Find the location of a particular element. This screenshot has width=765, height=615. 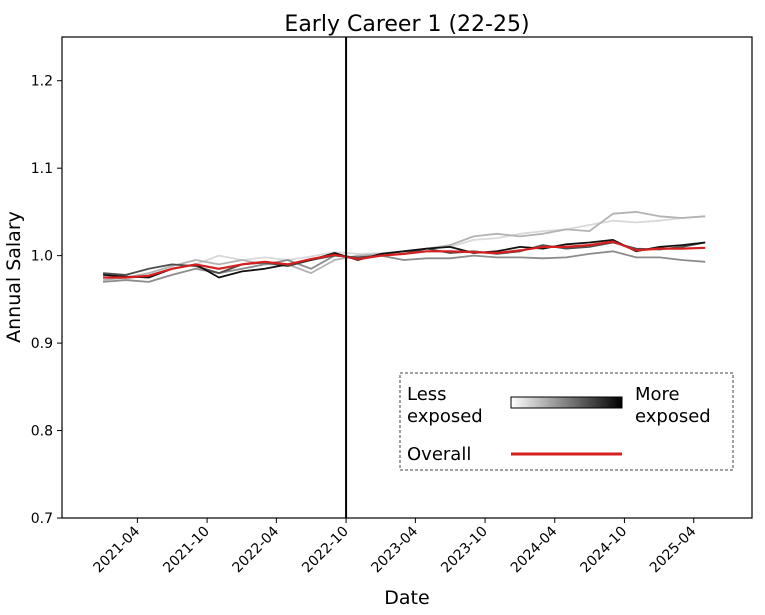

x-tick-label: 2024-04 is located at coordinates (534, 549).